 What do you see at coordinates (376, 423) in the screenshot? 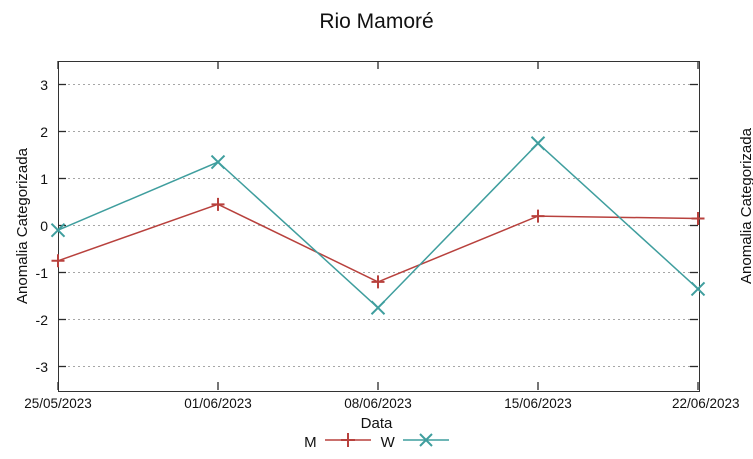
I see `x-axis-label: Data` at bounding box center [376, 423].